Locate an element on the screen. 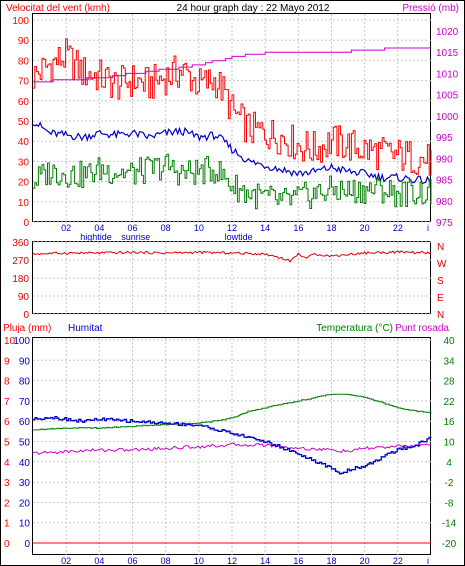 This screenshot has width=465, height=566. temp-y-tick-label: 16 is located at coordinates (449, 422).